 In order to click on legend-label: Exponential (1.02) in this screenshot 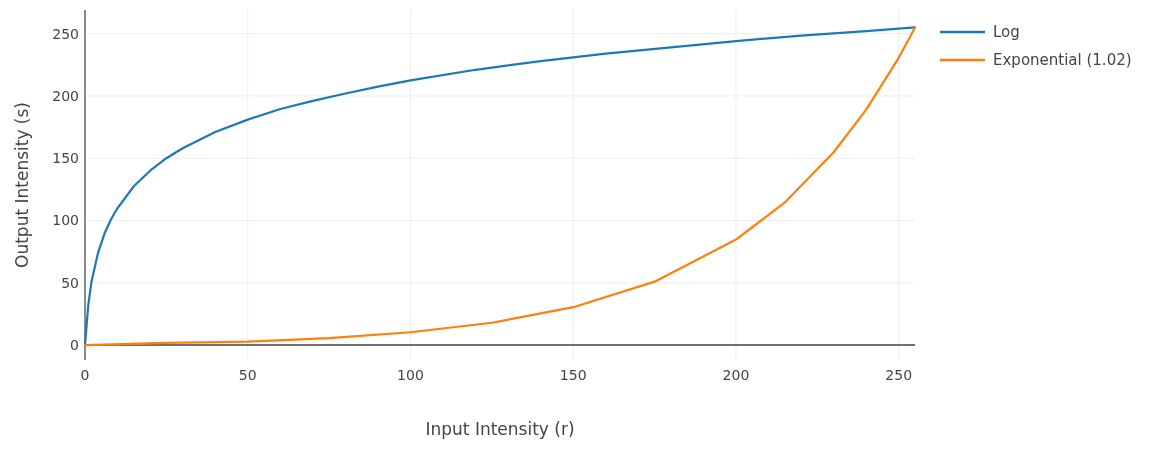, I will do `click(1062, 60)`.